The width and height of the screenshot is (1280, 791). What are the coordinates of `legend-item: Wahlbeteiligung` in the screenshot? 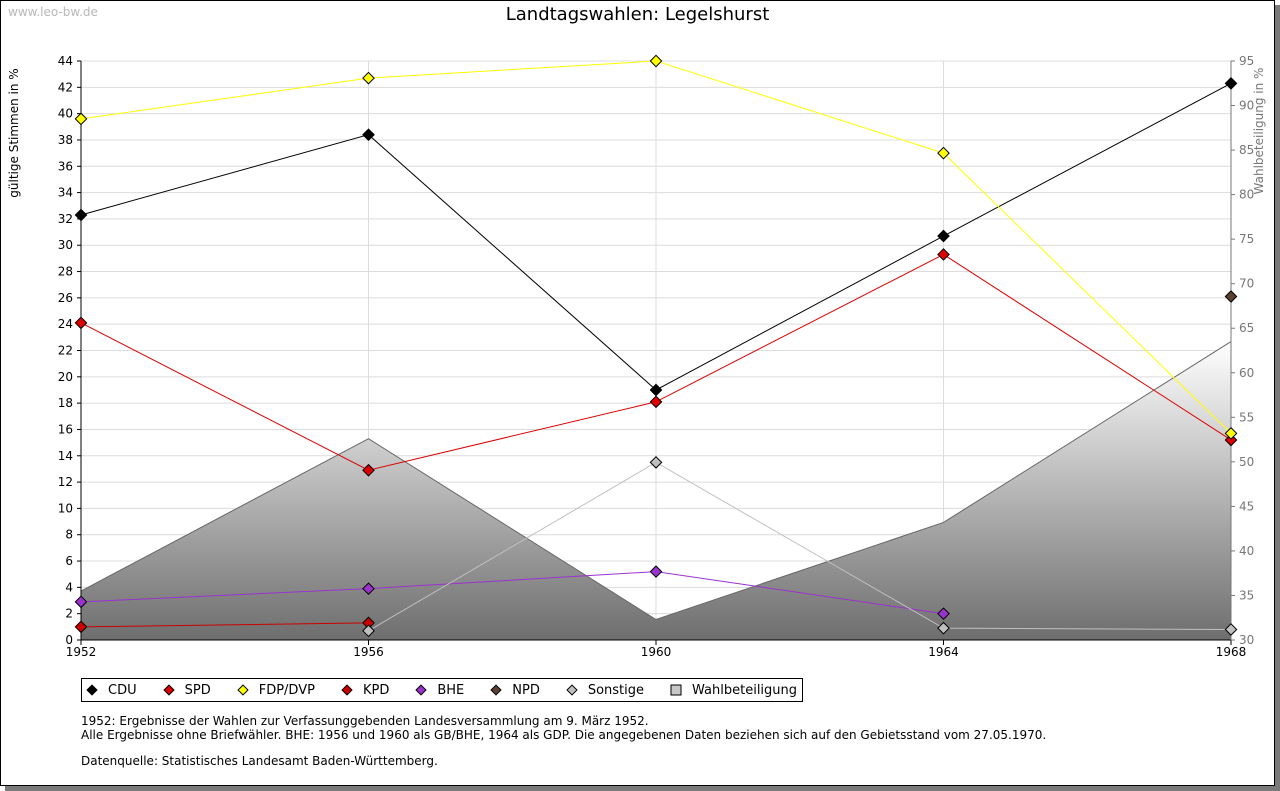 It's located at (733, 690).